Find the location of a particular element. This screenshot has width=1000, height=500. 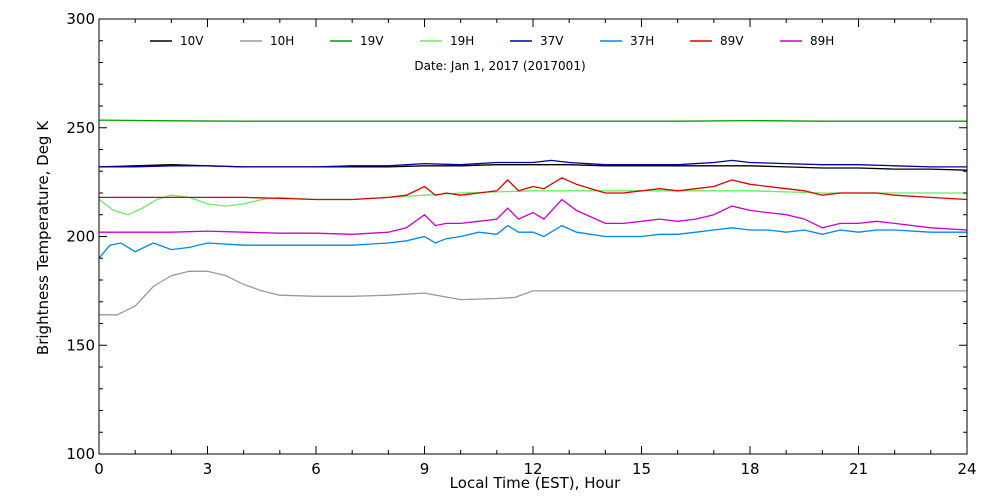

legend-label-19h: 19H is located at coordinates (462, 41).